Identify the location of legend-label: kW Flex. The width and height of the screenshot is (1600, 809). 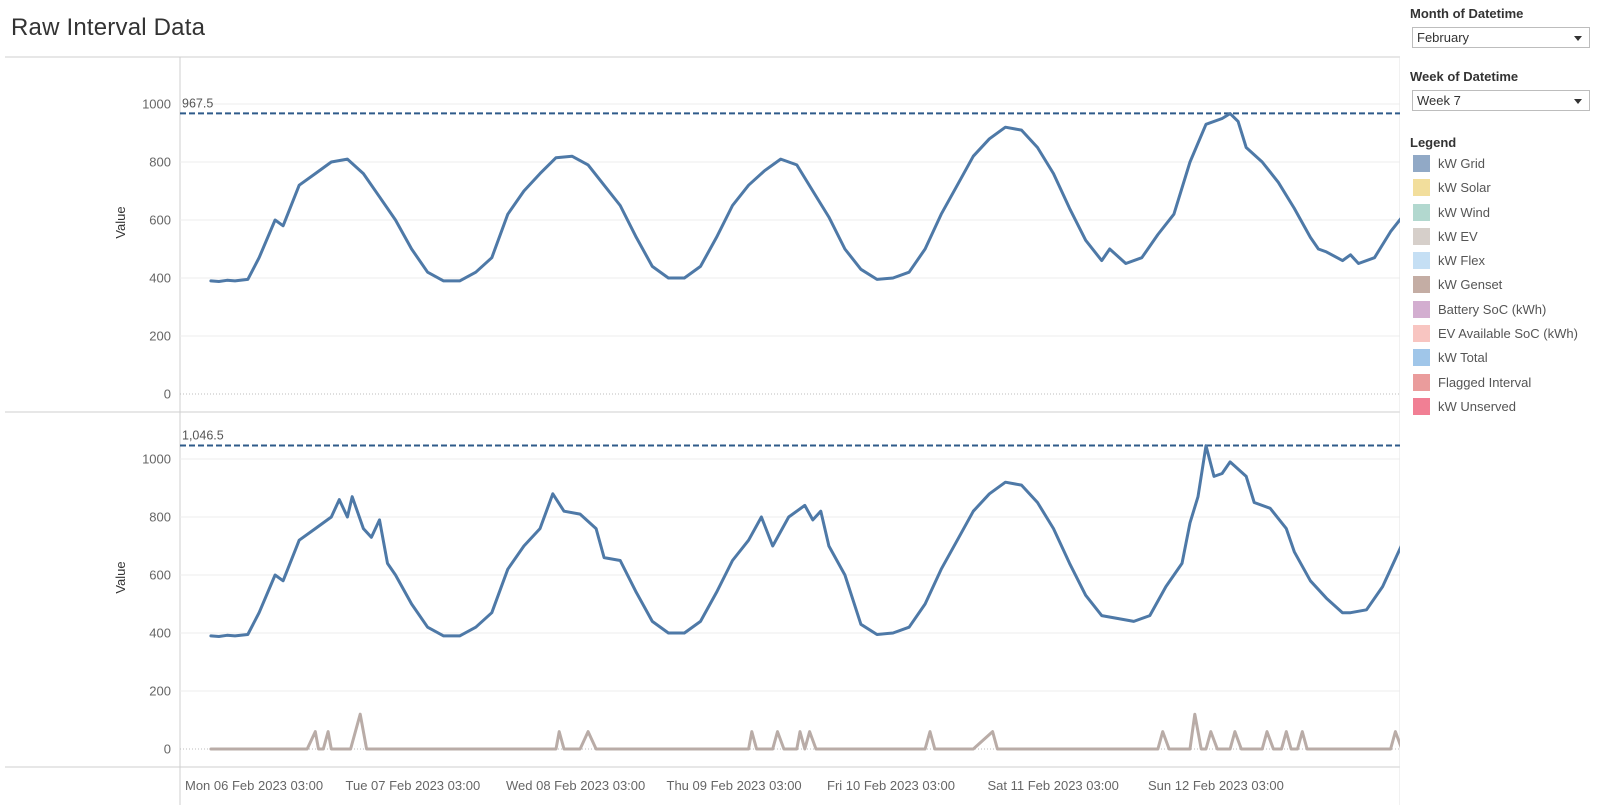
(1461, 261).